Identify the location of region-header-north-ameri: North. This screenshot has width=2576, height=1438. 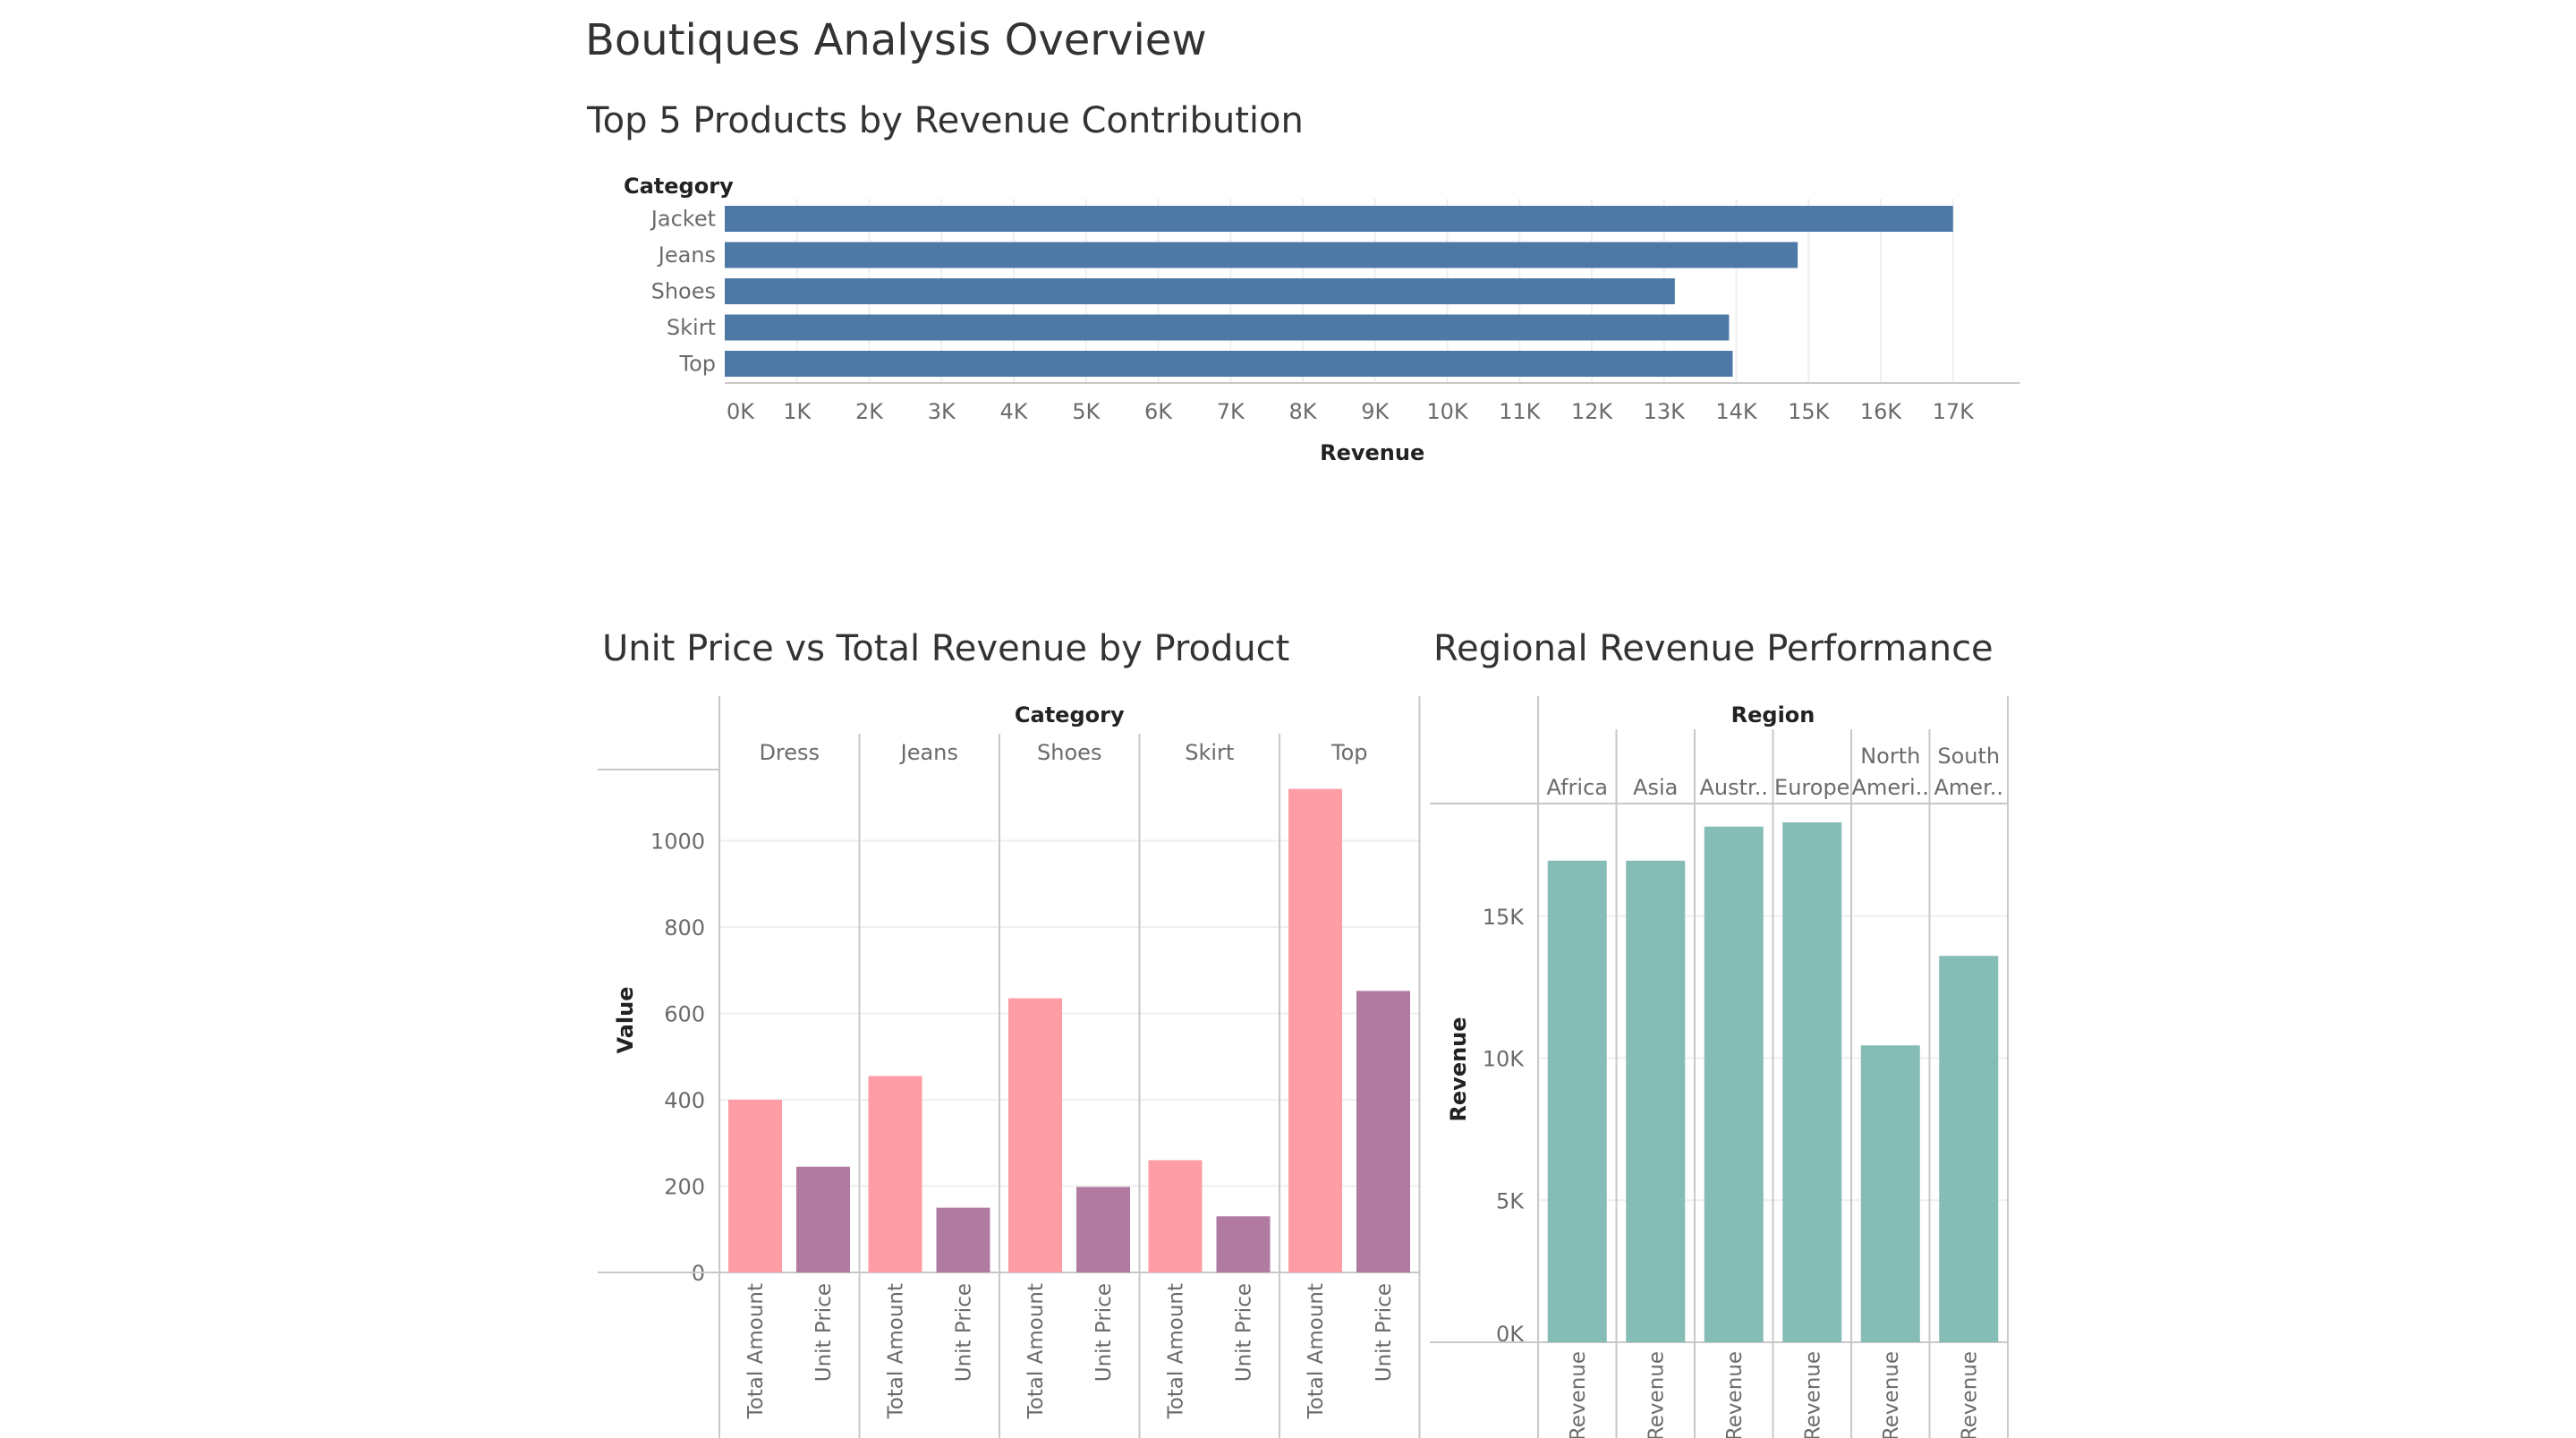
(1890, 756).